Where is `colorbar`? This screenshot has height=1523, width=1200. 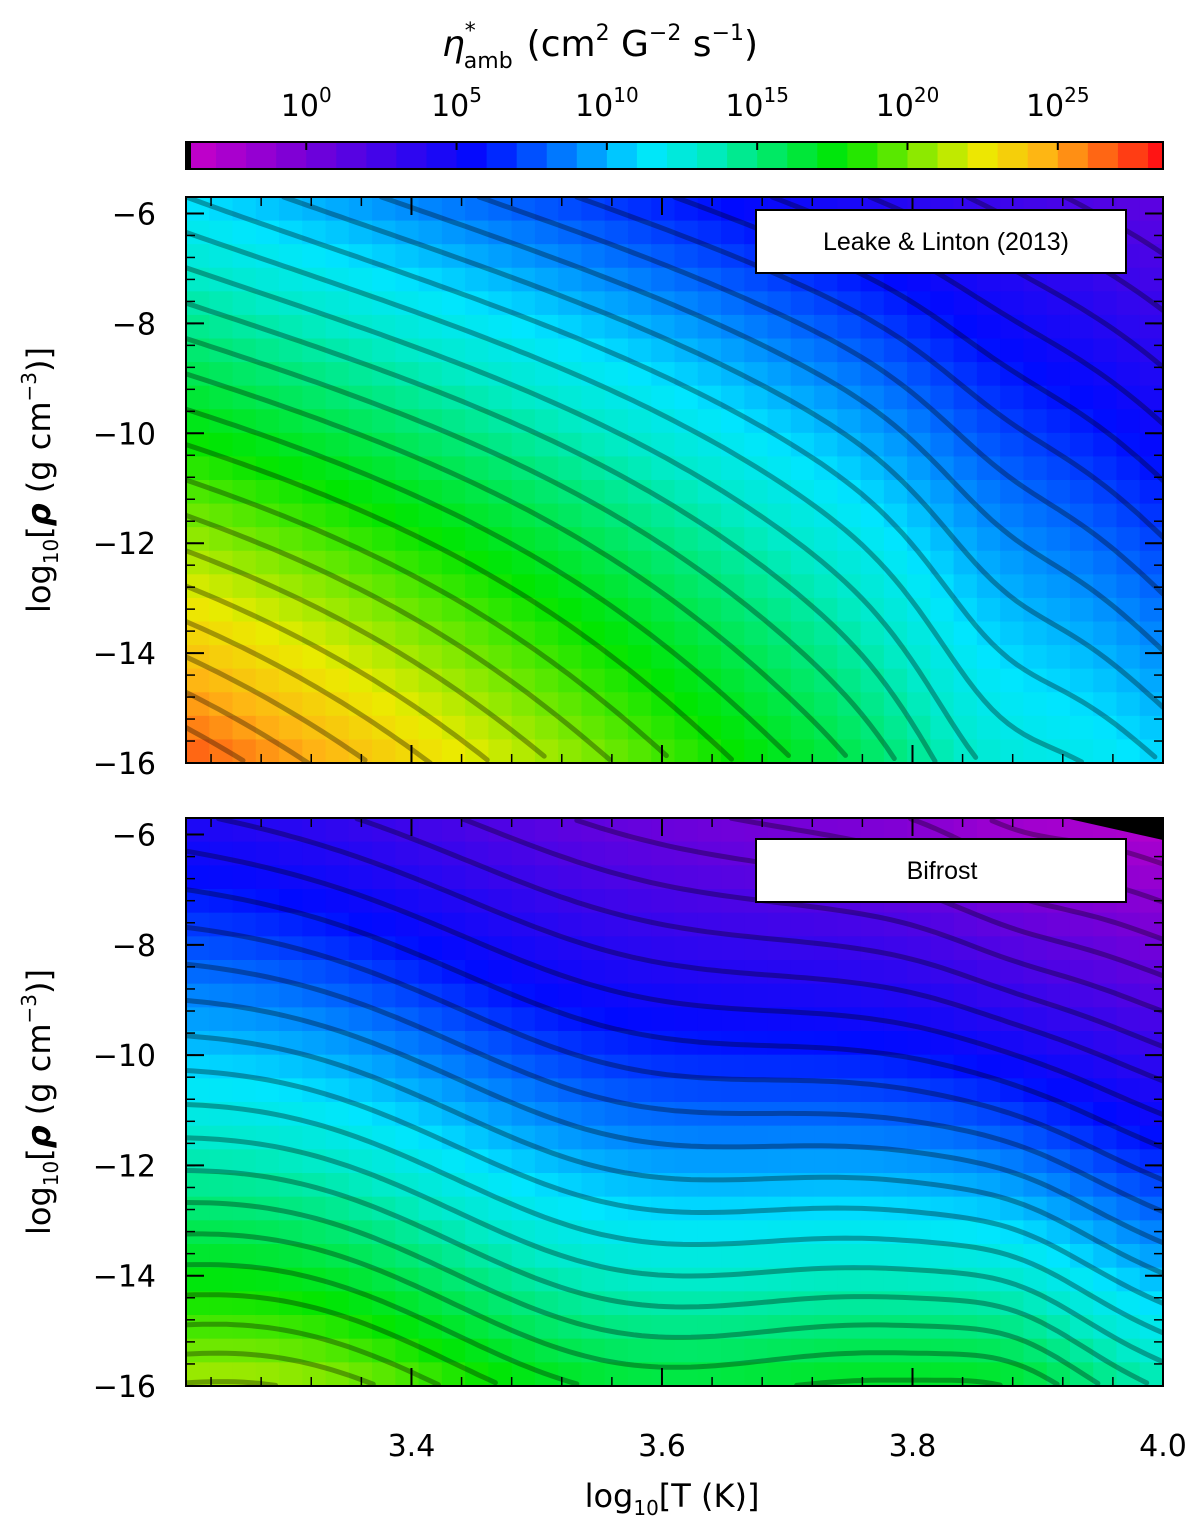 colorbar is located at coordinates (675, 155).